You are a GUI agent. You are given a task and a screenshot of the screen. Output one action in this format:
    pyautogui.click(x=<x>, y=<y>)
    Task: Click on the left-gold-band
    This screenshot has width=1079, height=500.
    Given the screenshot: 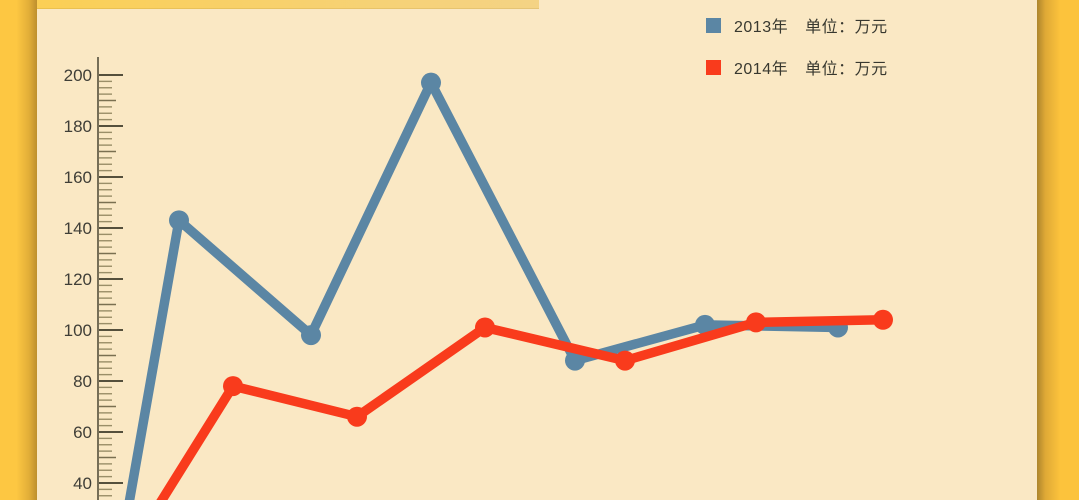 What is the action you would take?
    pyautogui.click(x=18, y=250)
    